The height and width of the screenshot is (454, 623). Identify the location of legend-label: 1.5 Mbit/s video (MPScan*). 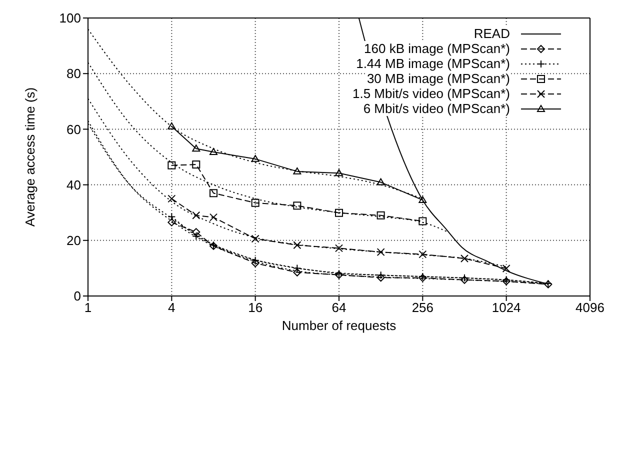
(431, 93).